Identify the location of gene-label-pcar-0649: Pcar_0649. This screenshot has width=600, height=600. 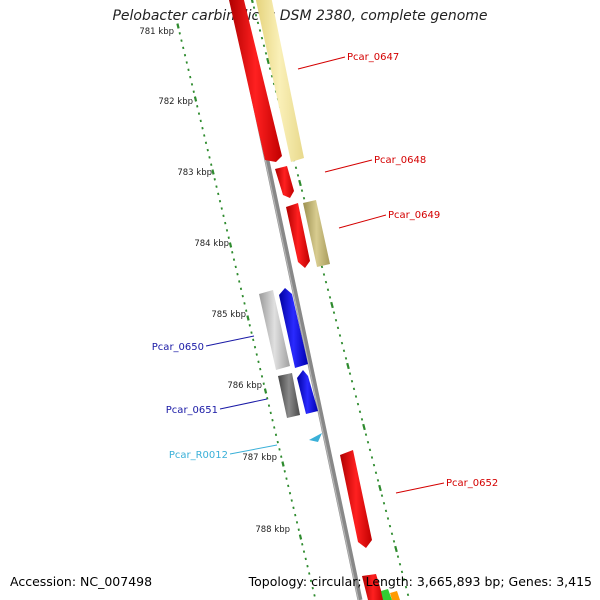
(414, 215).